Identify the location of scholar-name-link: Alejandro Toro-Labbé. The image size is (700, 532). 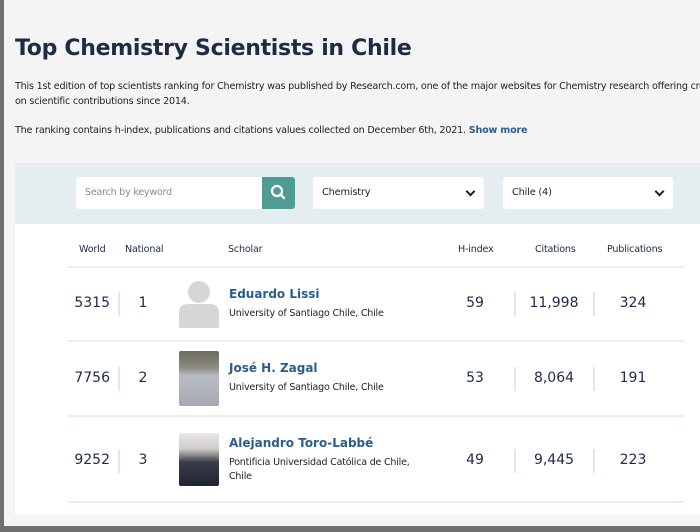
(301, 443).